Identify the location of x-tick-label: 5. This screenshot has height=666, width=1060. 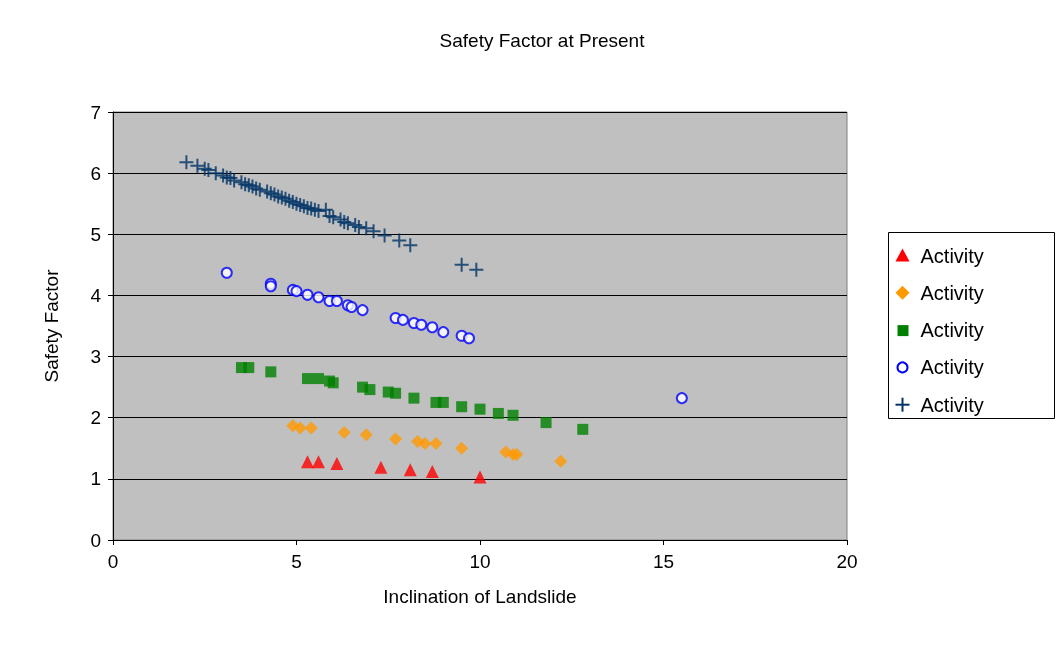
(296, 561).